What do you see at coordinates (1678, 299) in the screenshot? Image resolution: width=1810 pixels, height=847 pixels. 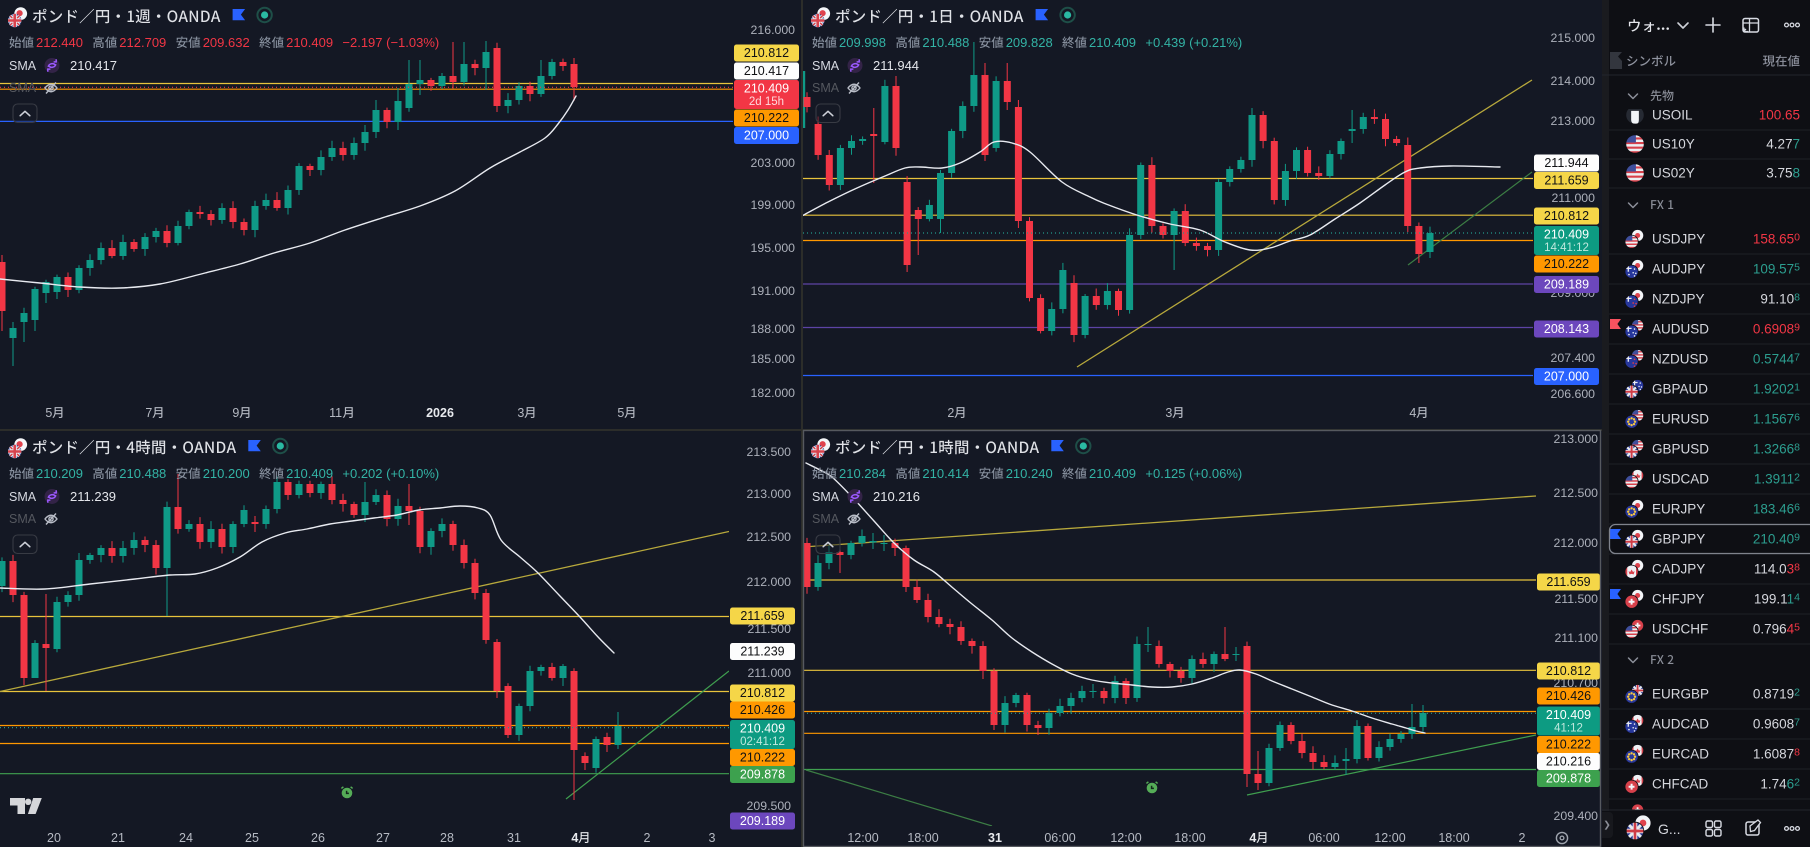 I see `svg-text: NZDJPY` at bounding box center [1678, 299].